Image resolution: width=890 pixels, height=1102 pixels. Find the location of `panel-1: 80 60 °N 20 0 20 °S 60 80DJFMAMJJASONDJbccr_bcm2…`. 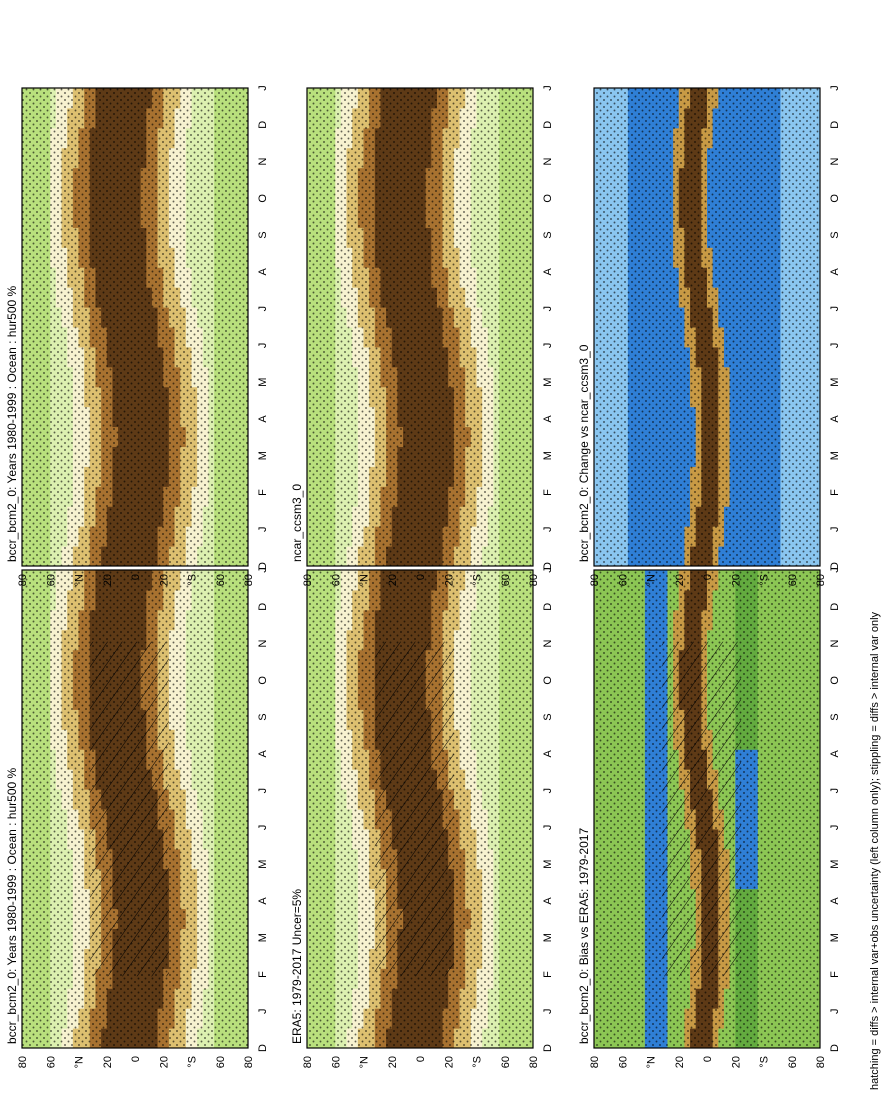

panel-1: 80 60 °N 20 0 20 °S 60 80DJFMAMJJASONDJbccr_bcm2… is located at coordinates (137, 817).